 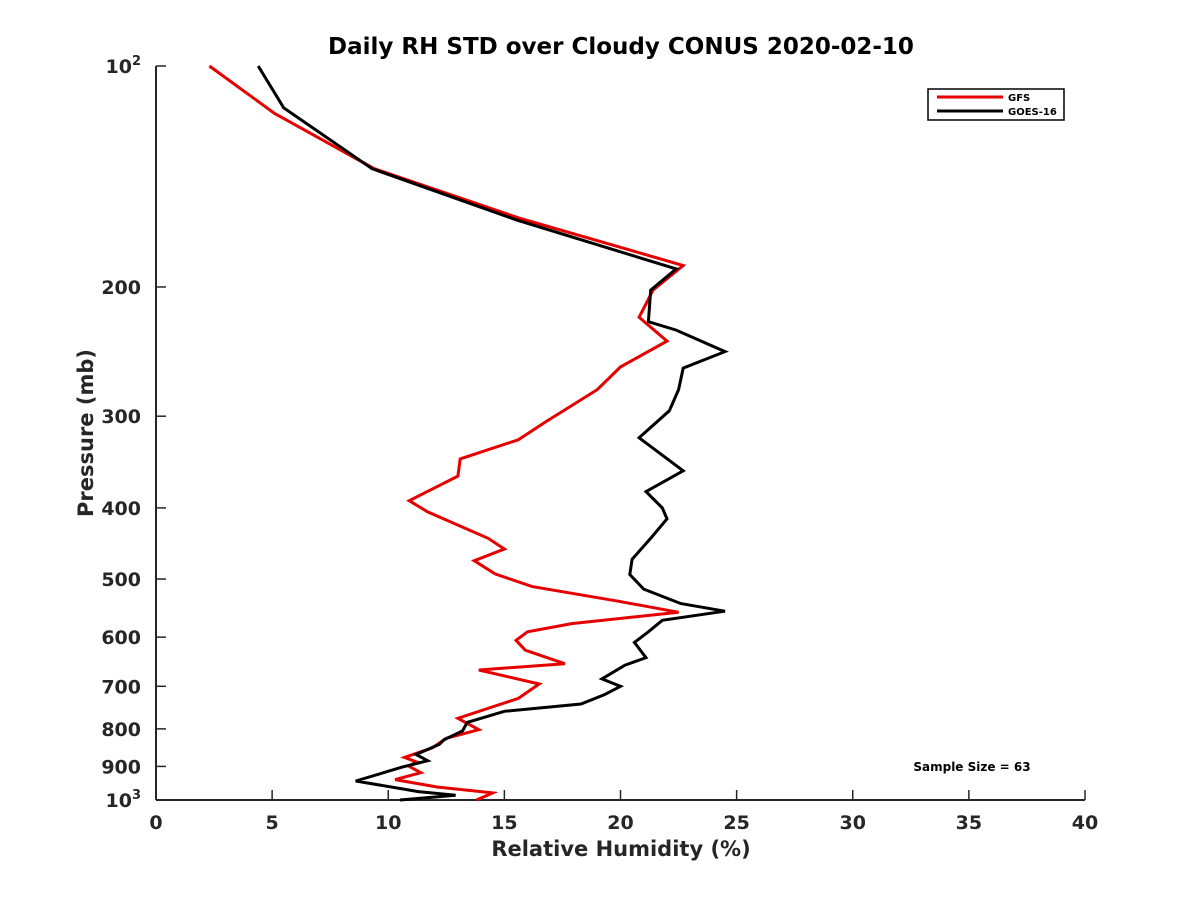 I want to click on y-tick-label: 900, so click(x=121, y=767).